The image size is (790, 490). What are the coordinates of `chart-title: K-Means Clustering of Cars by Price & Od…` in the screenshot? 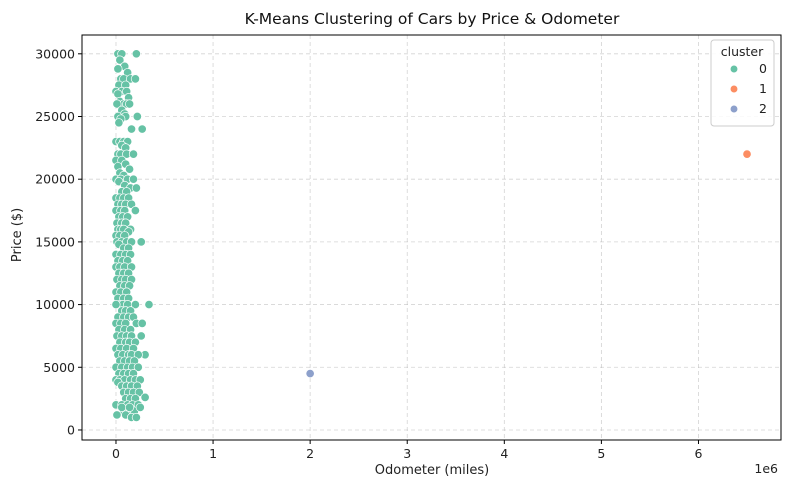 It's located at (432, 19).